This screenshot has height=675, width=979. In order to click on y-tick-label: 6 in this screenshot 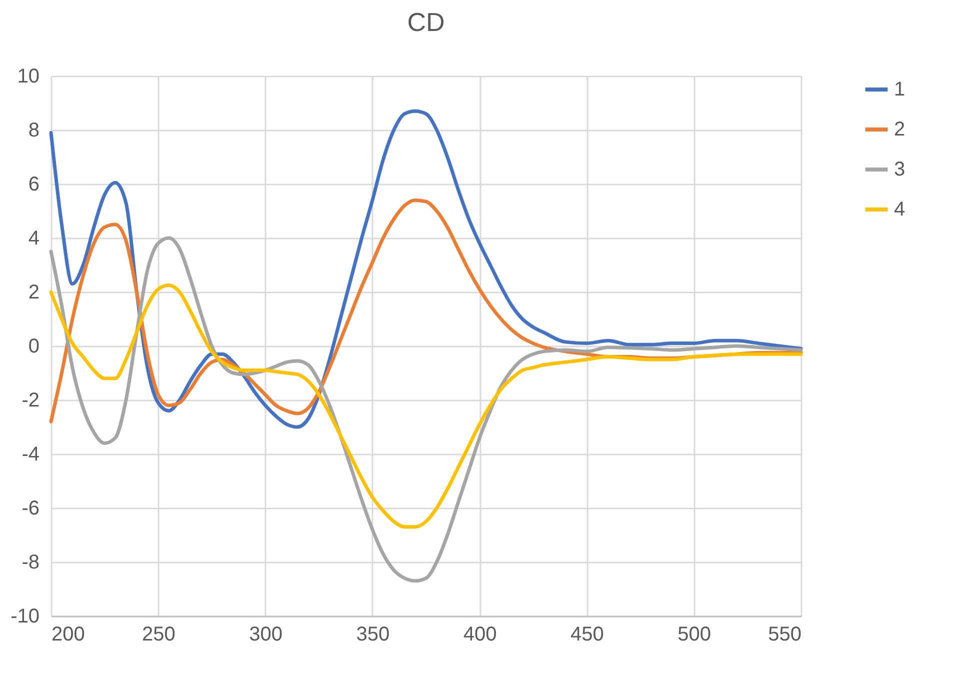, I will do `click(34, 185)`.